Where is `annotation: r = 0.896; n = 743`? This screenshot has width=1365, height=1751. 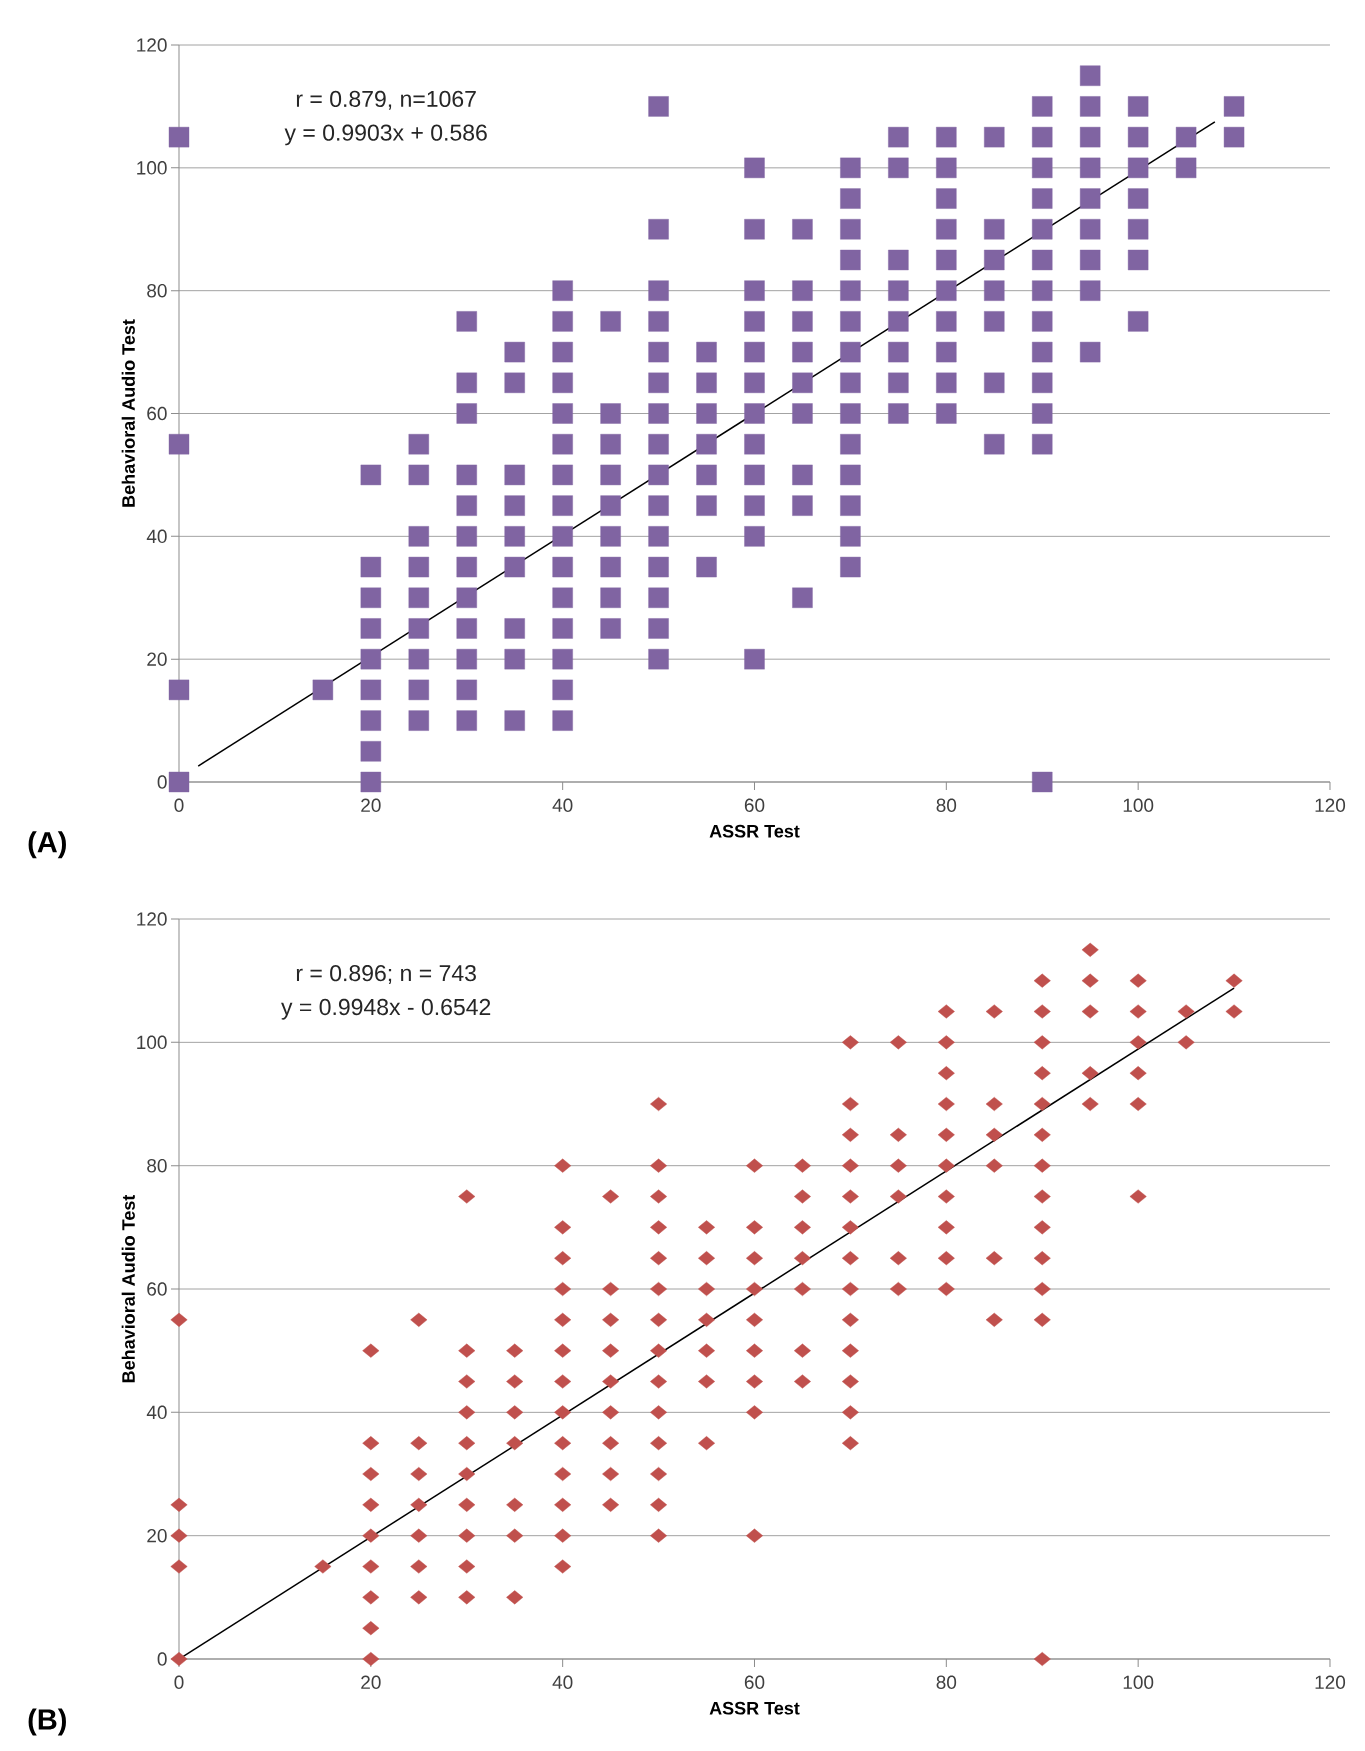
annotation: r = 0.896; n = 743 is located at coordinates (386, 975).